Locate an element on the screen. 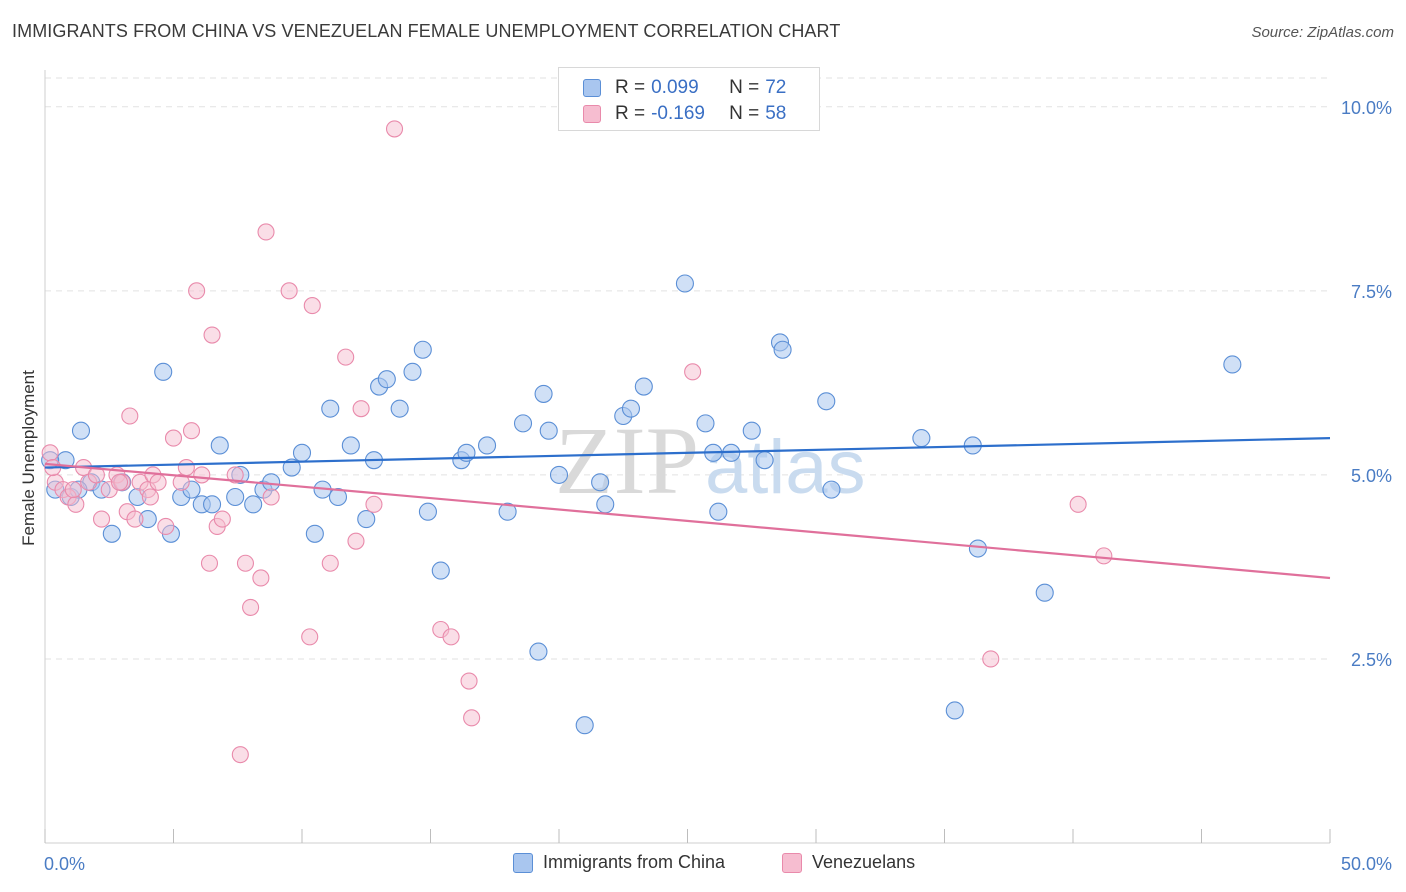 The image size is (1406, 892). watermark: ZIP atlas is located at coordinates (710, 460).